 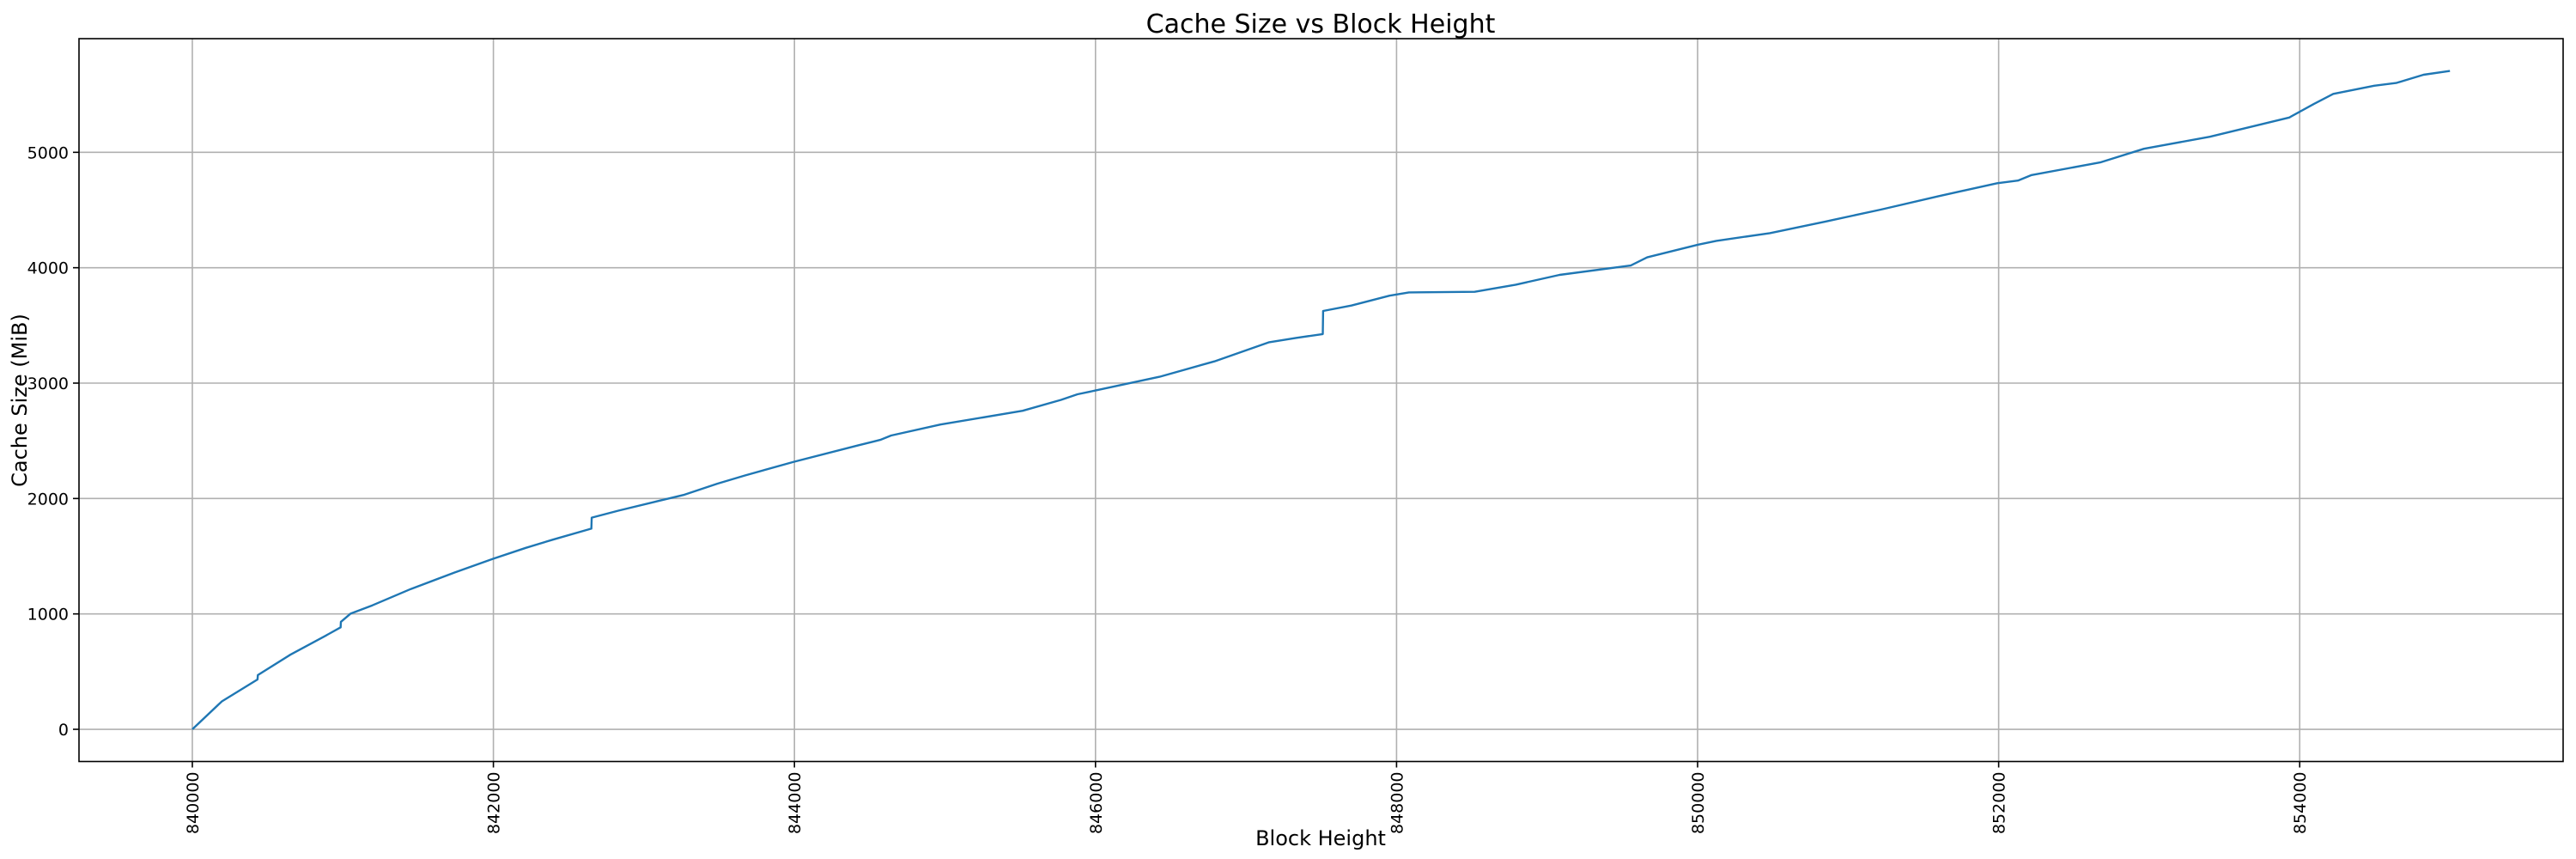 What do you see at coordinates (48, 384) in the screenshot?
I see `y-tick-label: 3000` at bounding box center [48, 384].